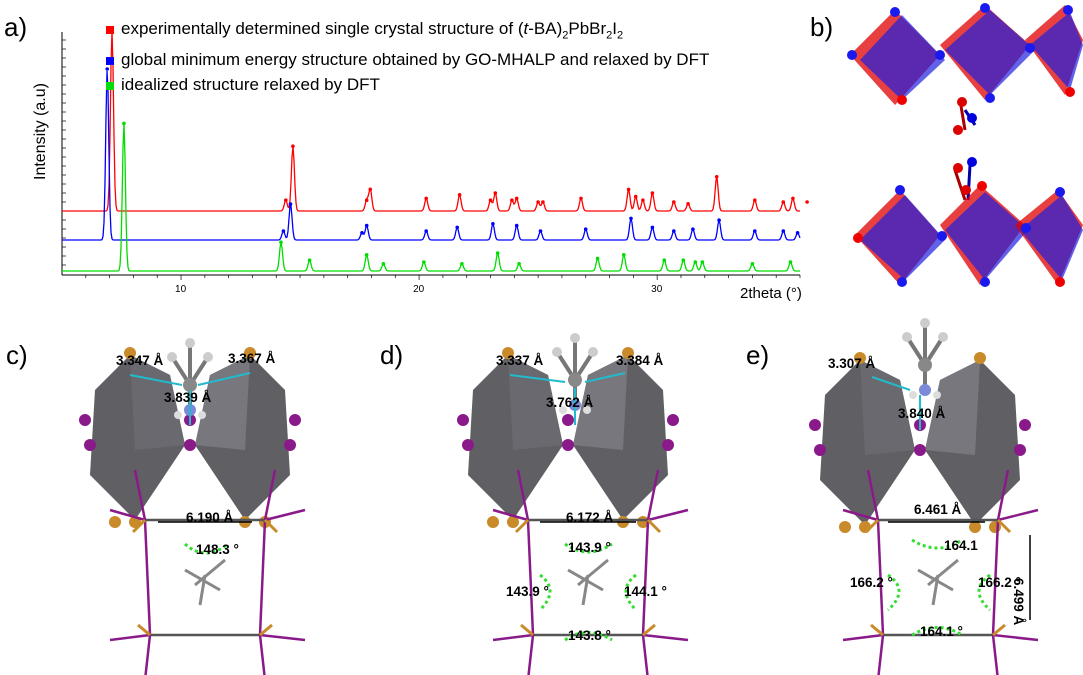  What do you see at coordinates (999, 582) in the screenshot?
I see `e-angle-right-label: 166.2 °` at bounding box center [999, 582].